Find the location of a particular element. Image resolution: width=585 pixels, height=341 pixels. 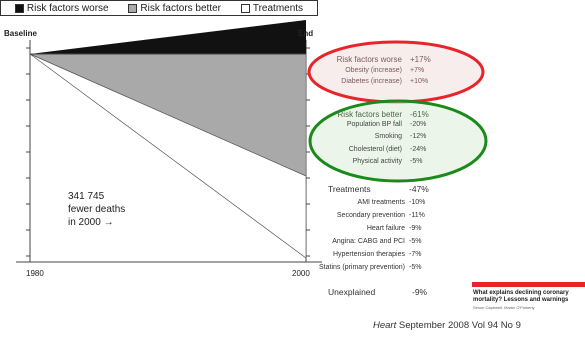

better-row-3-value: -24% is located at coordinates (418, 149).